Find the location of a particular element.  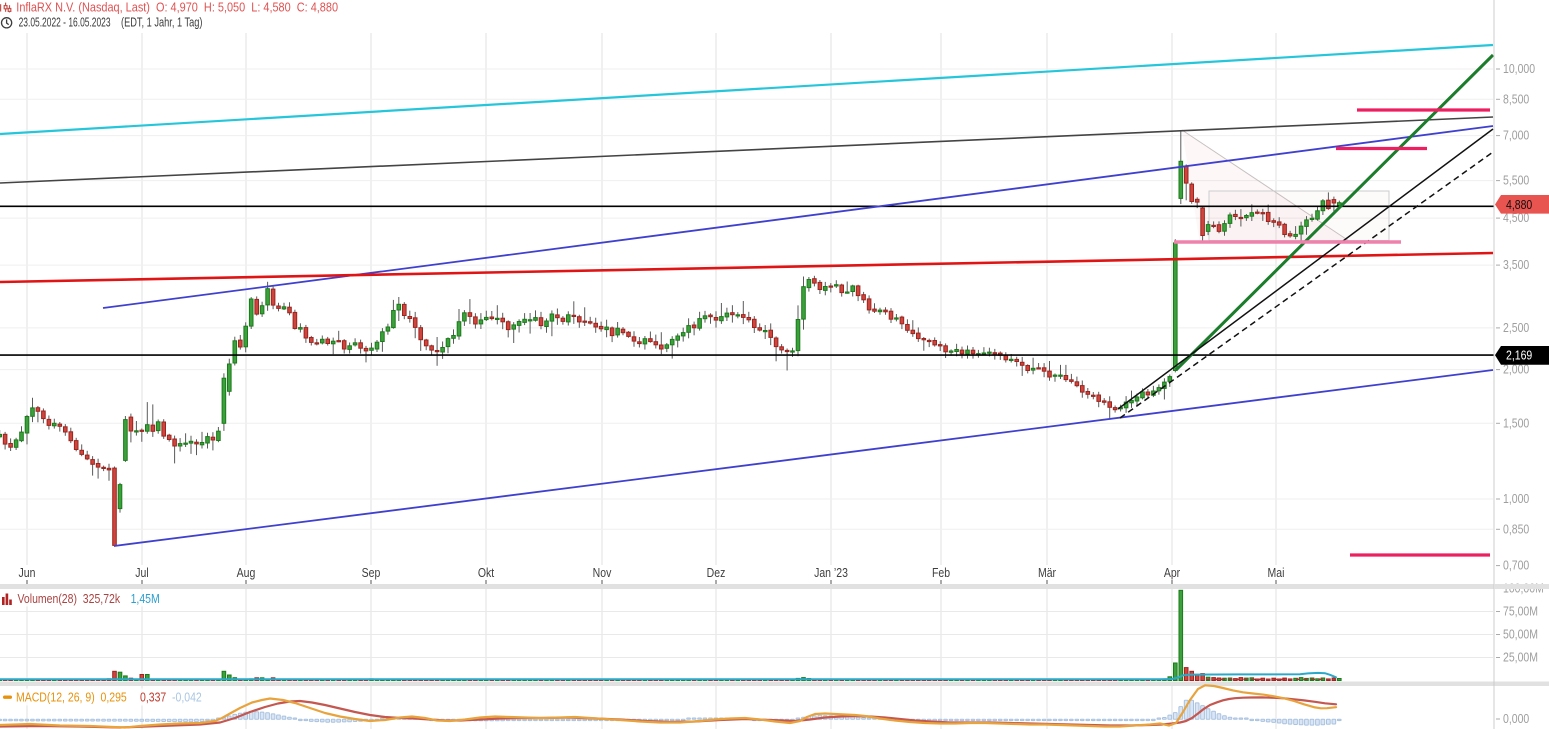

svg-text: 10,000 is located at coordinates (1519, 69).